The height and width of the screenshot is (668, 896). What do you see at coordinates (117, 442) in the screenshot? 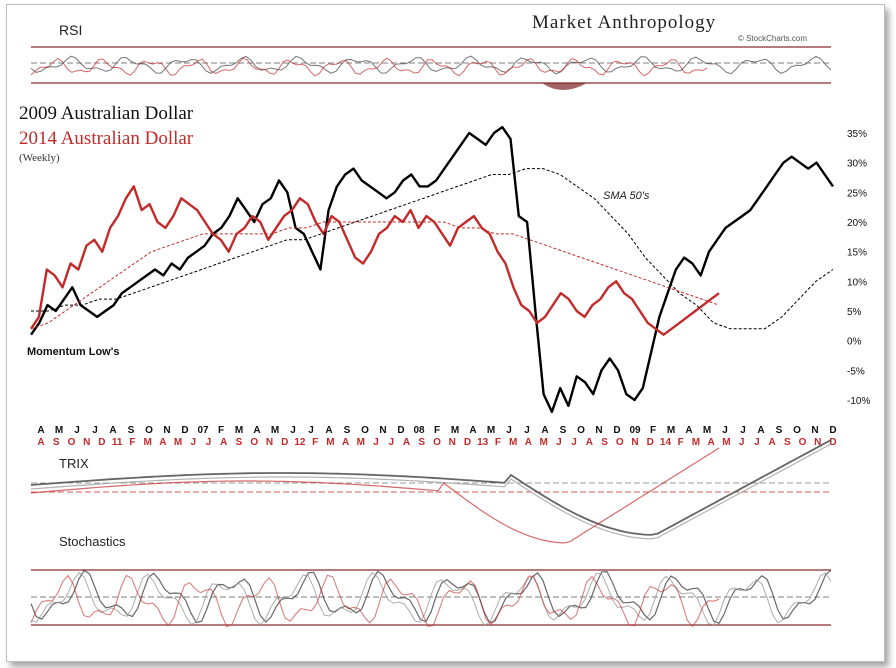
I see `x-tick-label-2014: 11` at bounding box center [117, 442].